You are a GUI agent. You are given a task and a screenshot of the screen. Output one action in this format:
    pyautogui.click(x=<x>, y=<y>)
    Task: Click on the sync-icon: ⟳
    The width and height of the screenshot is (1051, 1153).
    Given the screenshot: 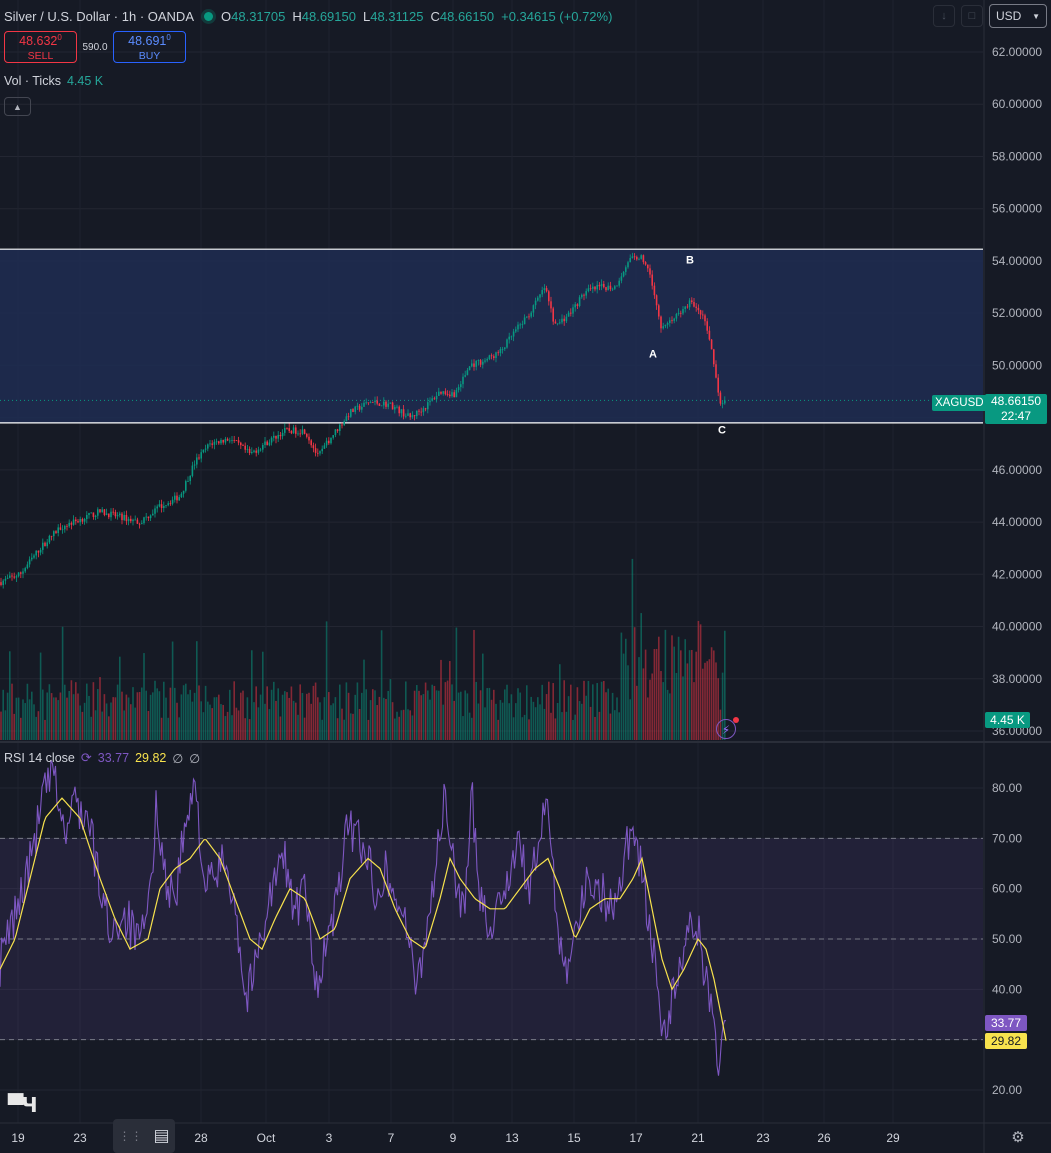 What is the action you would take?
    pyautogui.click(x=86, y=757)
    